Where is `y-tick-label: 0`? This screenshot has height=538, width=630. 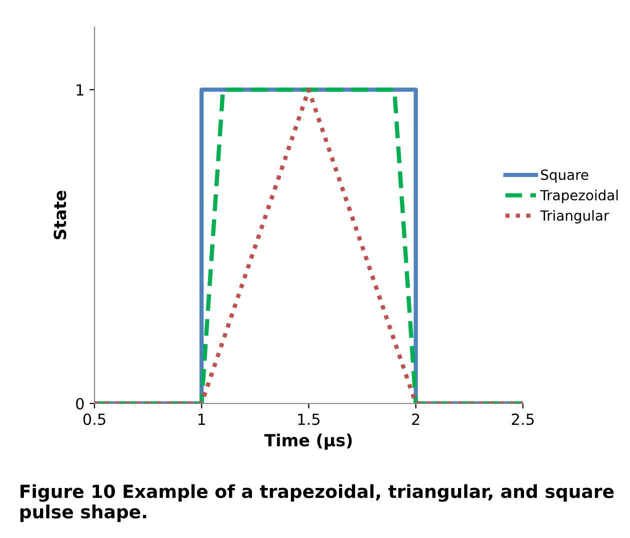
y-tick-label: 0 is located at coordinates (80, 404).